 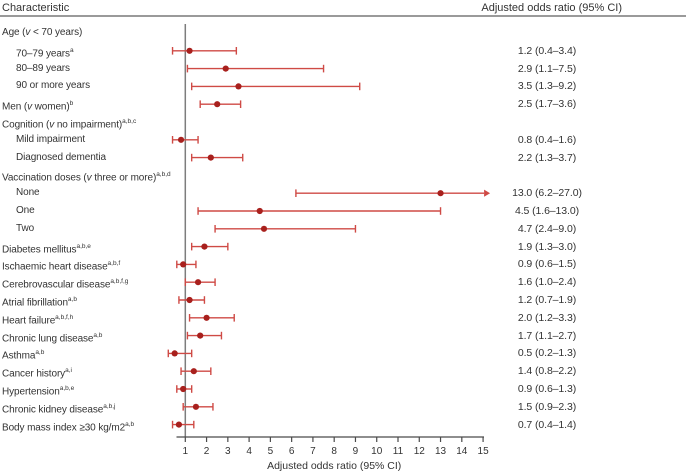 I want to click on row-label: Hypertensiona,b,e, so click(x=38, y=391).